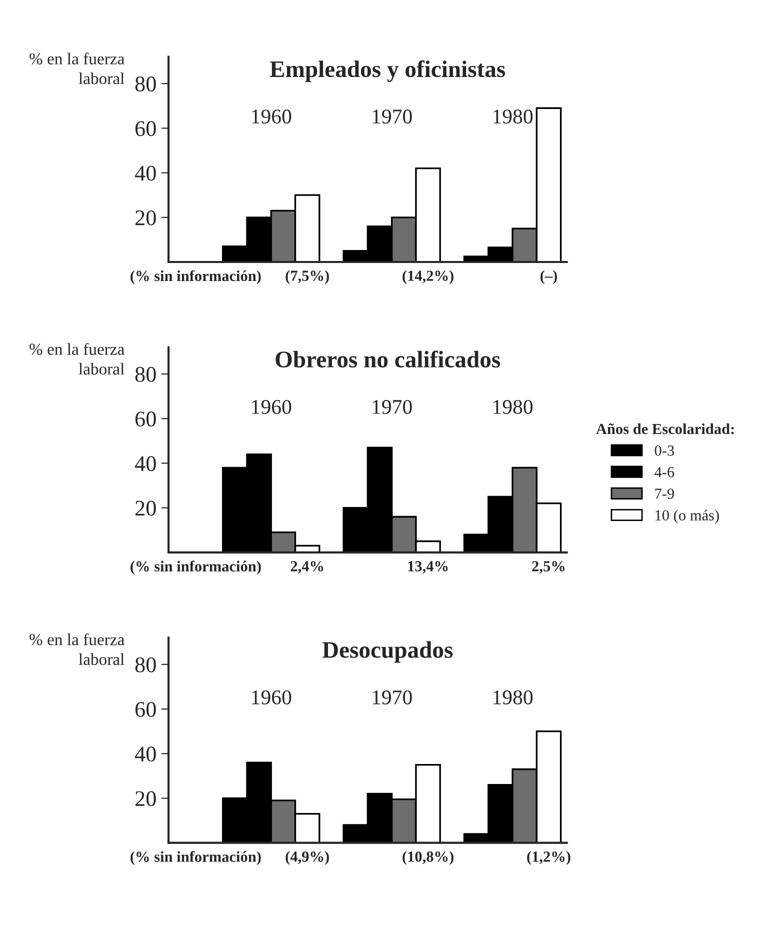 Image resolution: width=766 pixels, height=947 pixels. I want to click on chart-title: Empleados y oficinistas, so click(388, 71).